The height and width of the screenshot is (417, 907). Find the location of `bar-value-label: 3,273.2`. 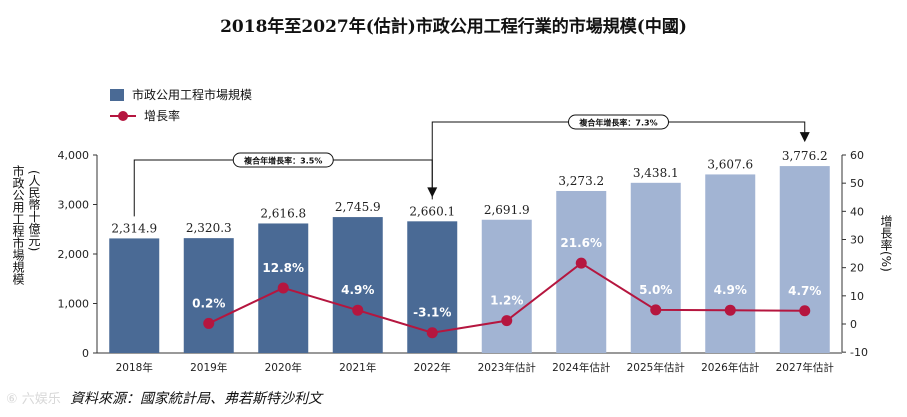

bar-value-label: 3,273.2 is located at coordinates (581, 181).